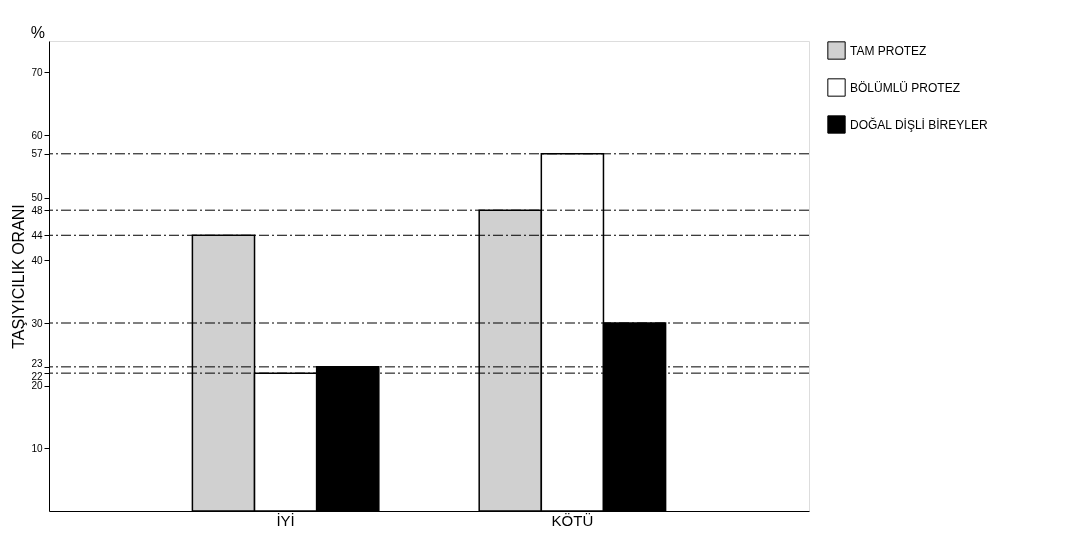  I want to click on y-tick-label: 23, so click(37, 364).